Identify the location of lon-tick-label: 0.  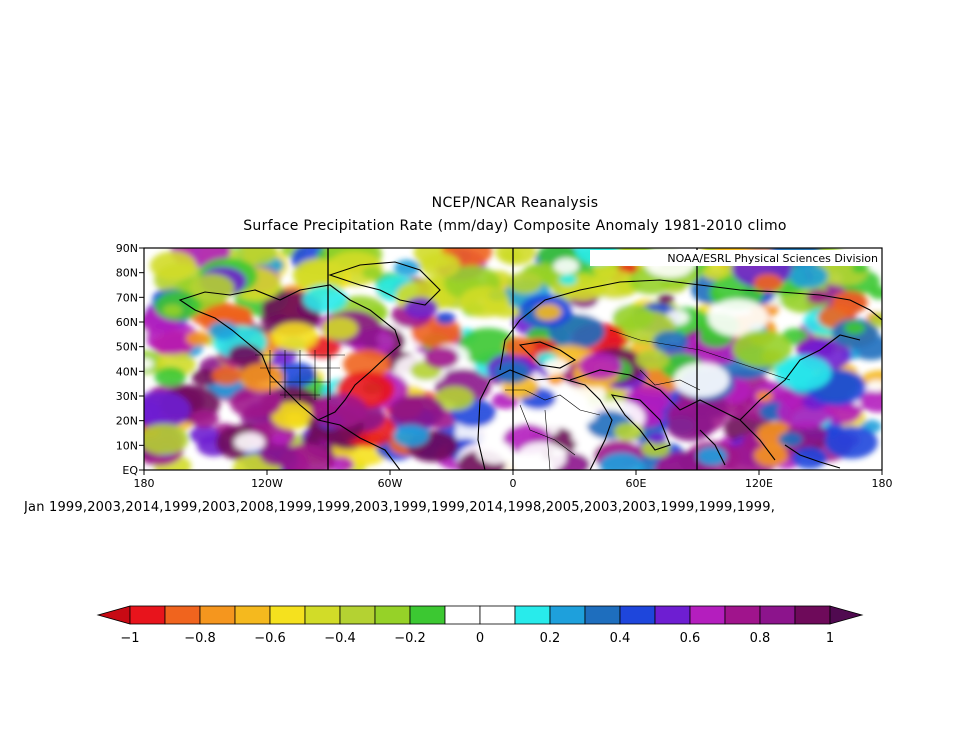
(513, 483).